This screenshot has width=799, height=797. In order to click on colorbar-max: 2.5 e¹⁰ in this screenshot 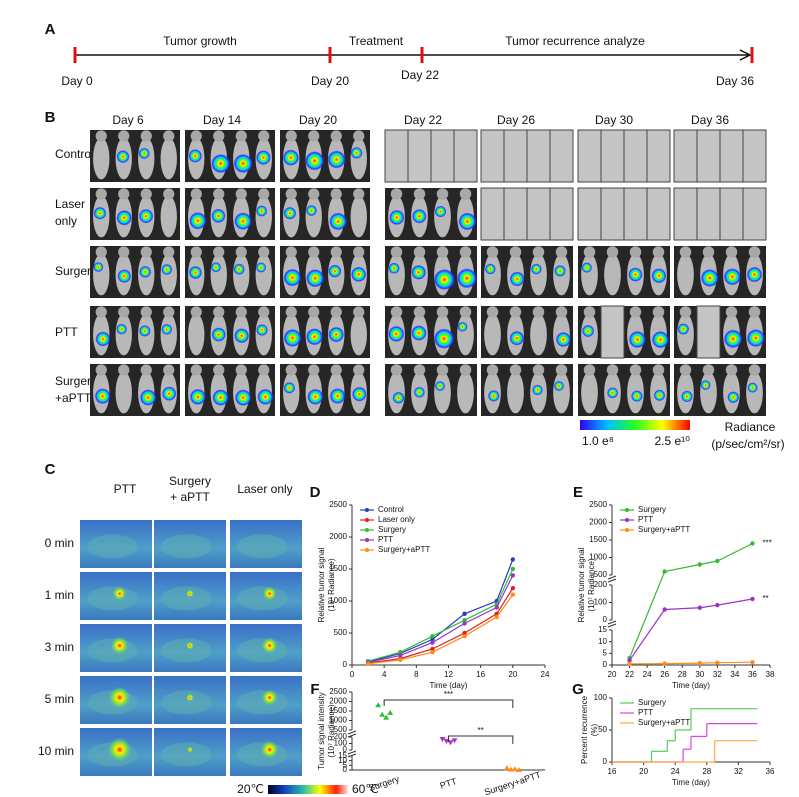, I will do `click(673, 441)`.